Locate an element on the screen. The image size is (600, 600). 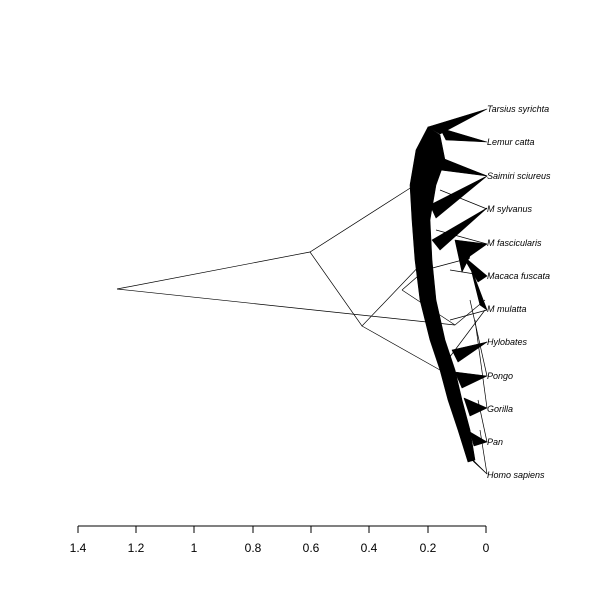
bundle-saimiri-lower is located at coordinates (458, 197).